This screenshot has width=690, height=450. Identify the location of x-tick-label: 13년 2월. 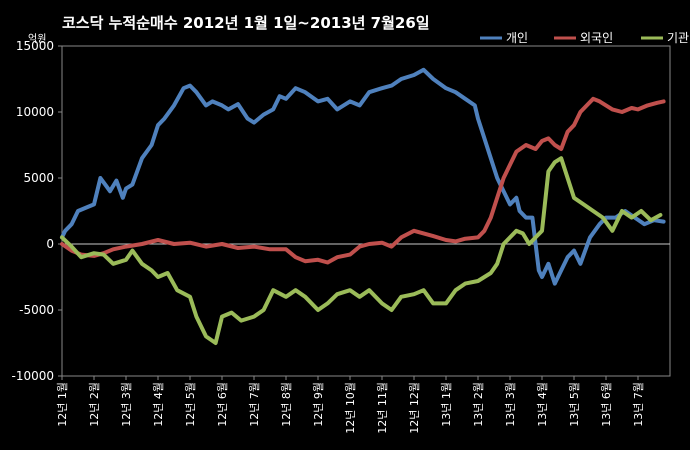
(478, 404).